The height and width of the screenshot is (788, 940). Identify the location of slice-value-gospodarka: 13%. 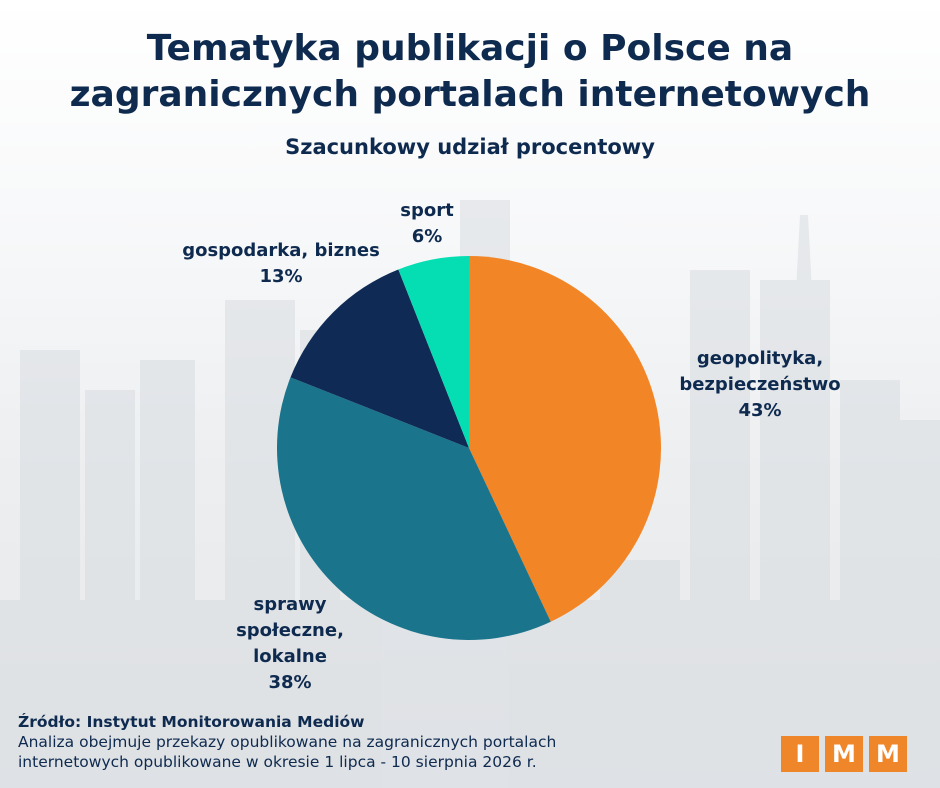
(281, 276).